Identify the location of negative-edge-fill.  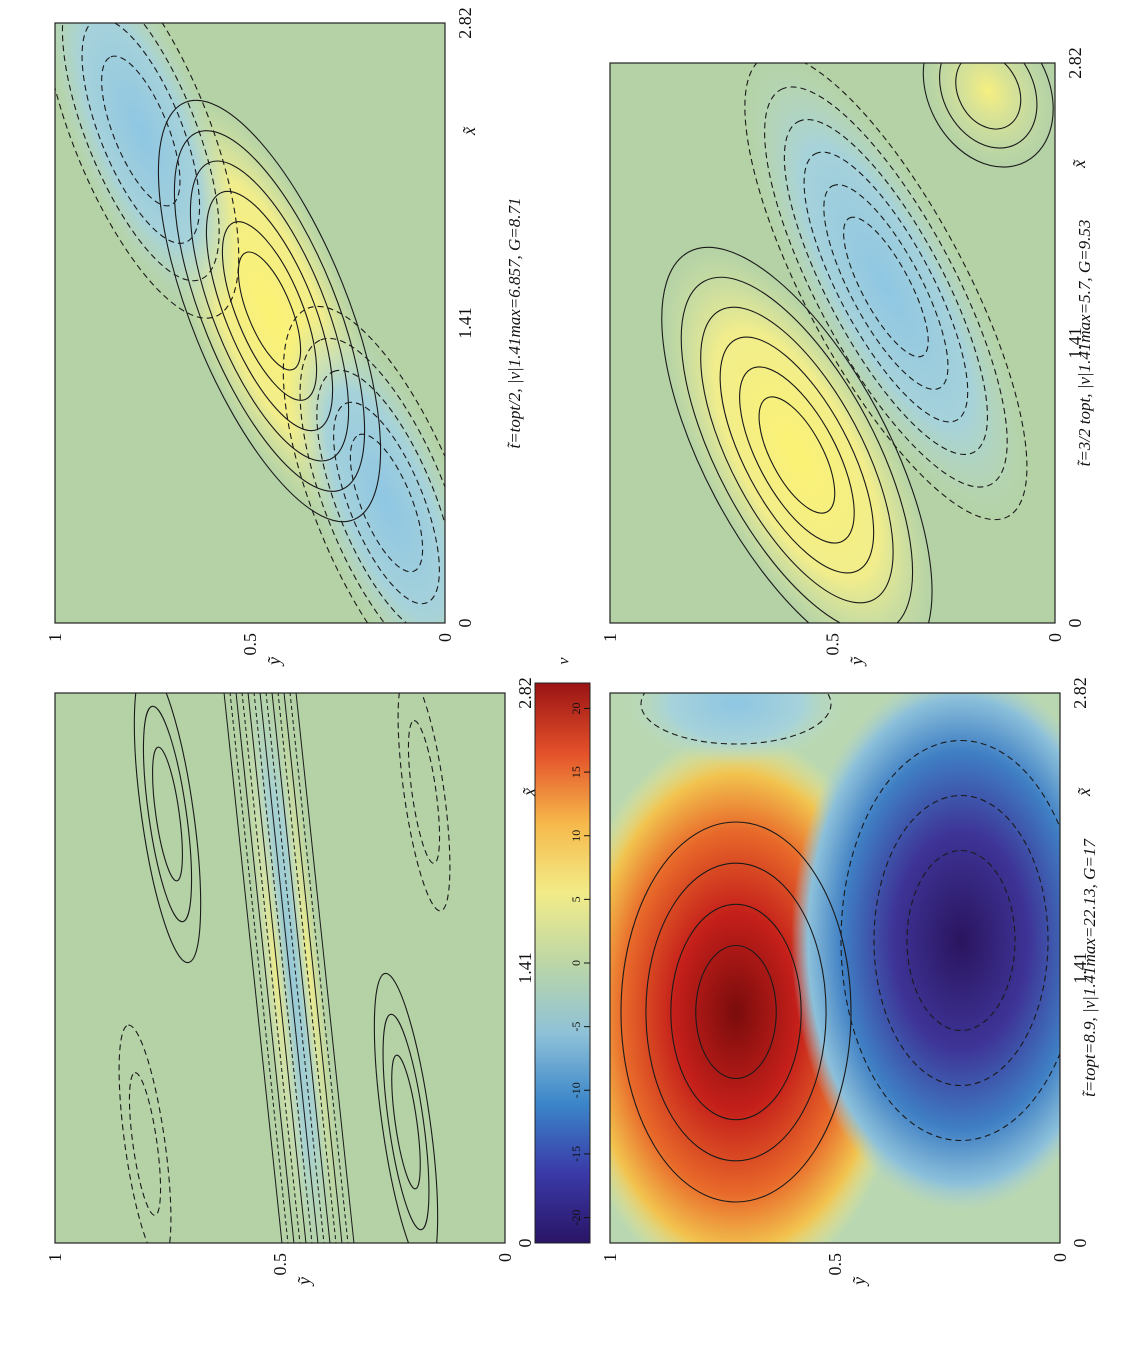
(736, 728).